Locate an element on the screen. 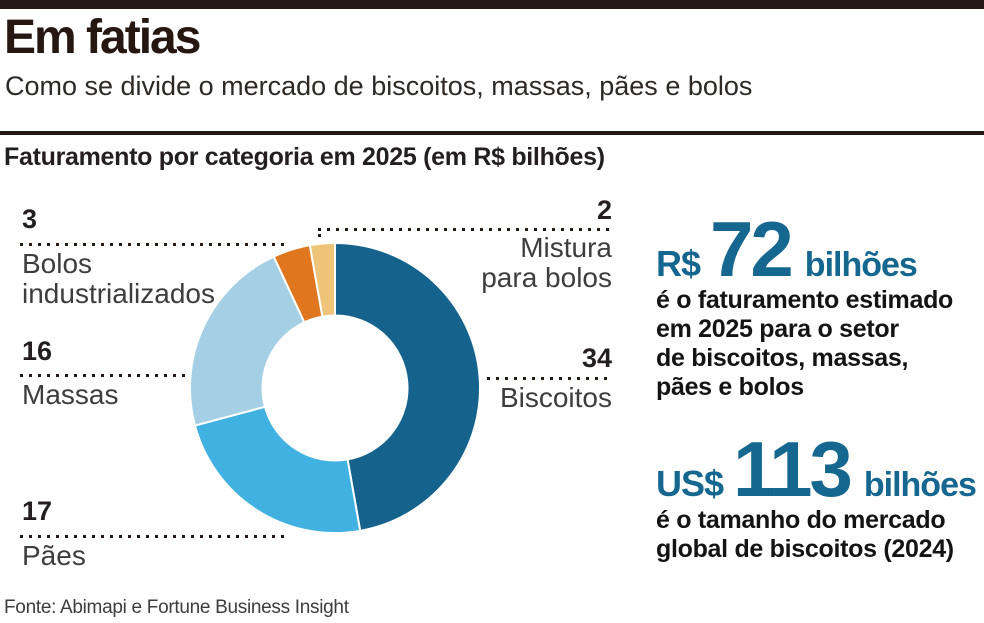 The image size is (984, 623). callout-label-biscoitos: Biscoitos is located at coordinates (555, 397).